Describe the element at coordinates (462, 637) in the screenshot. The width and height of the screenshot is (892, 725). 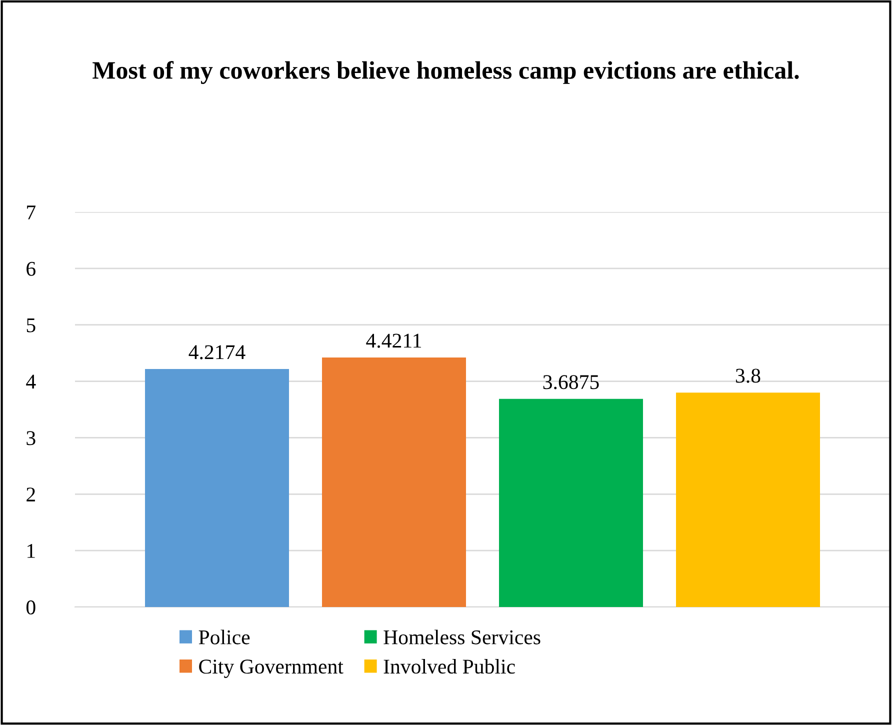
I see `legend-label: Homeless Services` at that location.